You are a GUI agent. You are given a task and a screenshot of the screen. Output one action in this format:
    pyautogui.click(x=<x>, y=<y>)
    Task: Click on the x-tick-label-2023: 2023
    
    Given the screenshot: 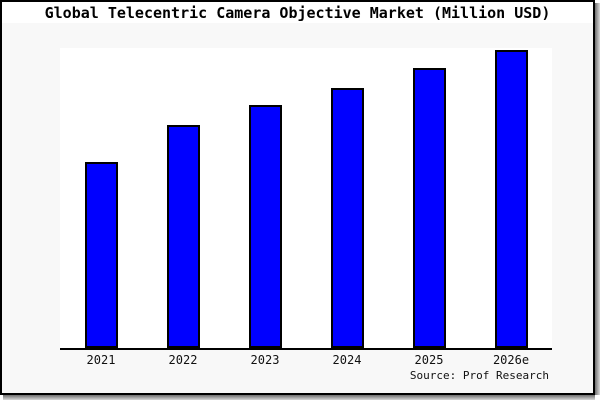 What is the action you would take?
    pyautogui.click(x=265, y=360)
    